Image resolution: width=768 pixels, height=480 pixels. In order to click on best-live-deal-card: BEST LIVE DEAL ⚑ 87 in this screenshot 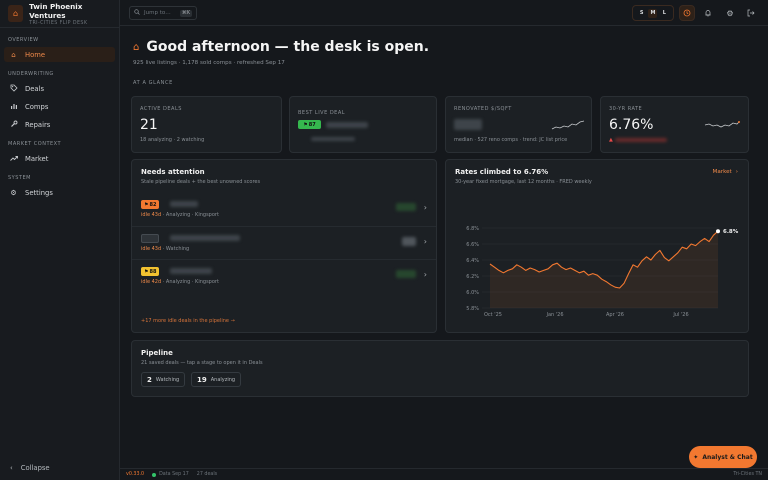, I will do `click(363, 124)`.